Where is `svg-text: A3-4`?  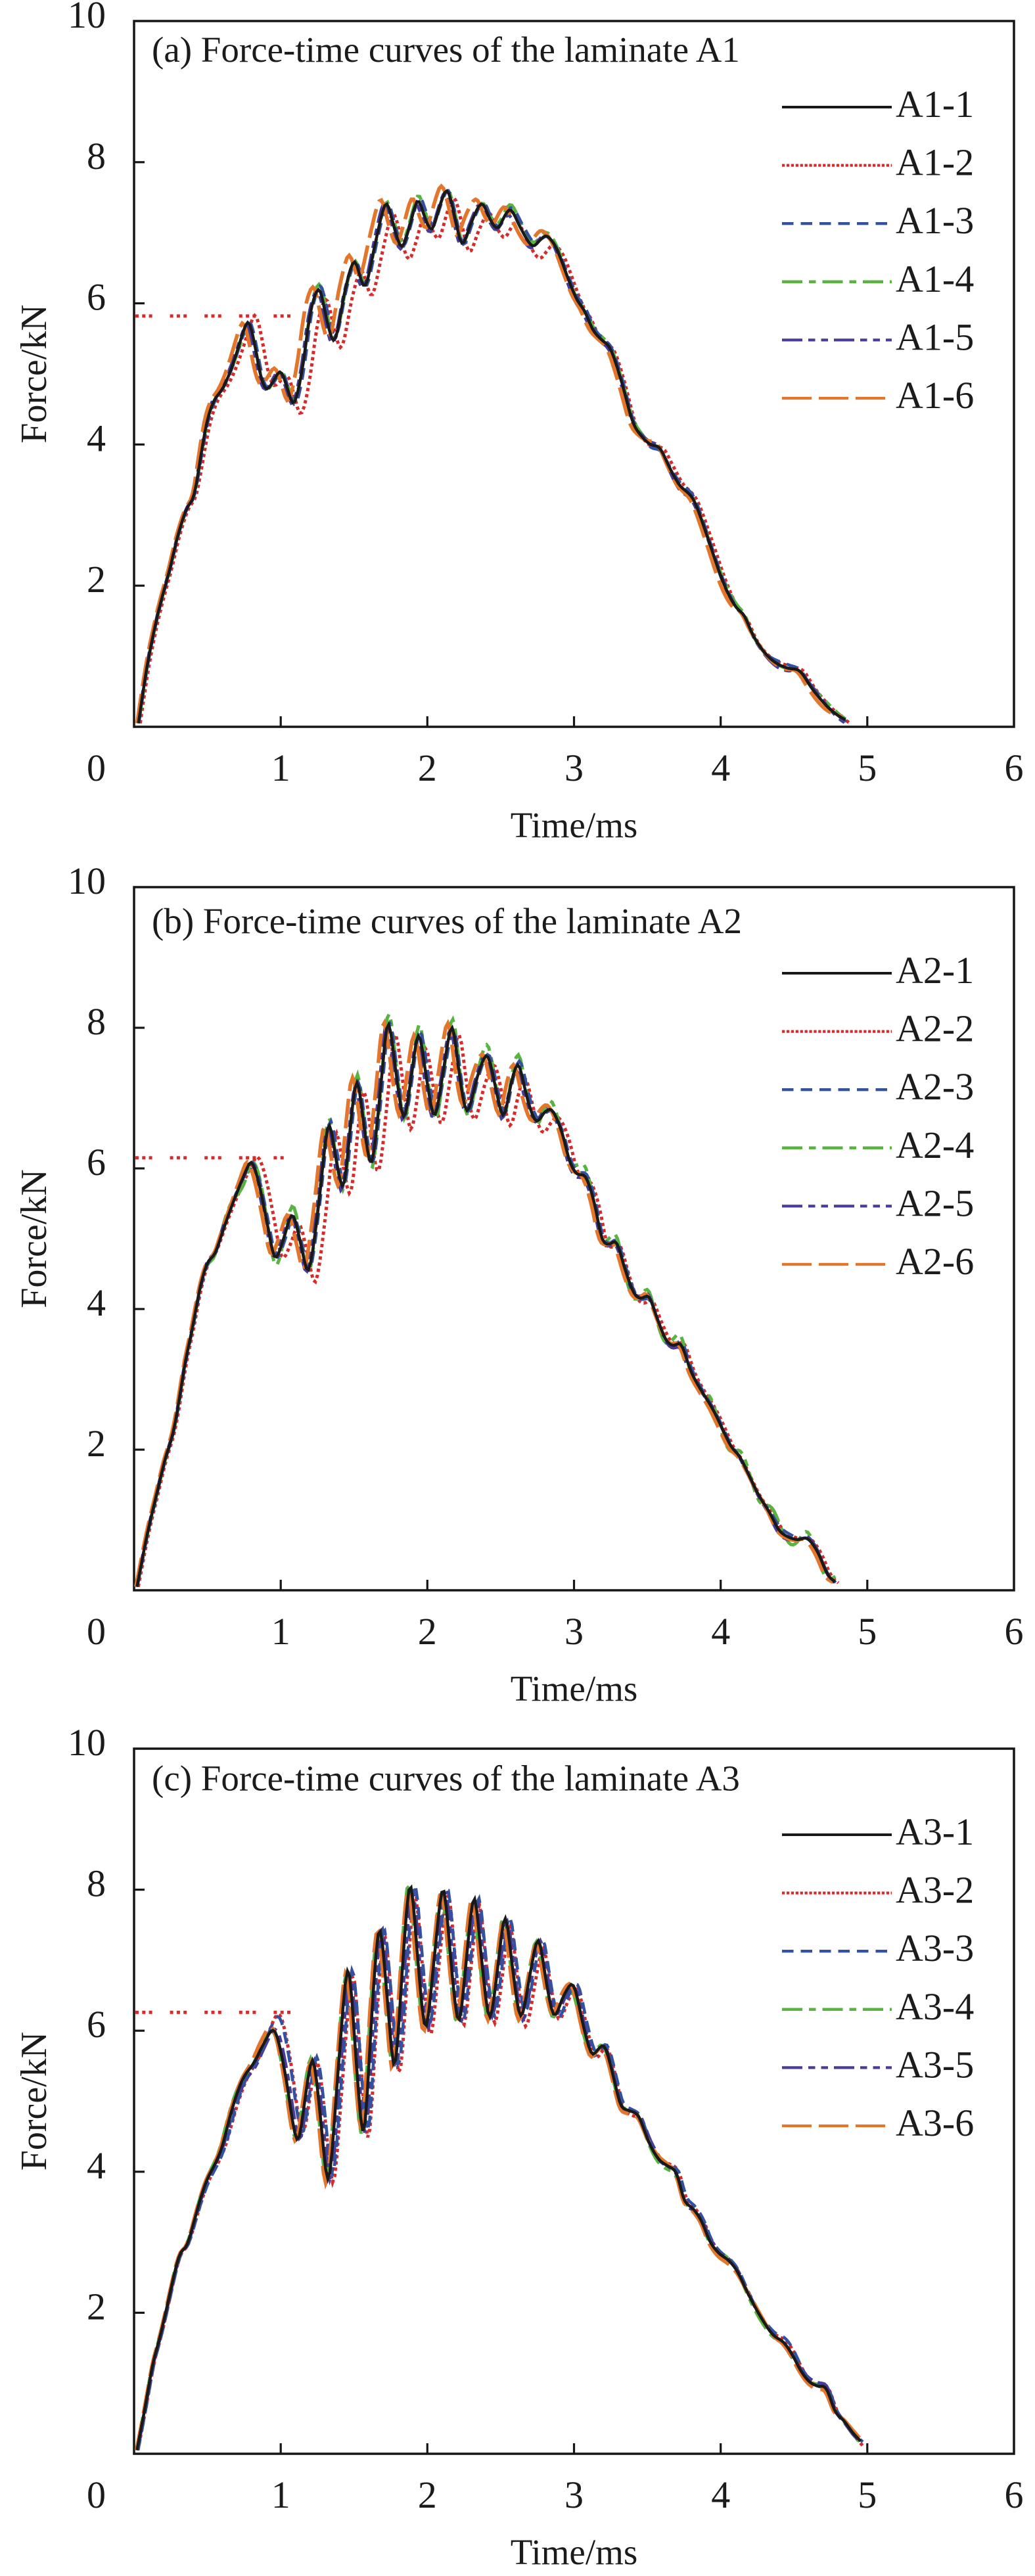 svg-text: A3-4 is located at coordinates (935, 2006).